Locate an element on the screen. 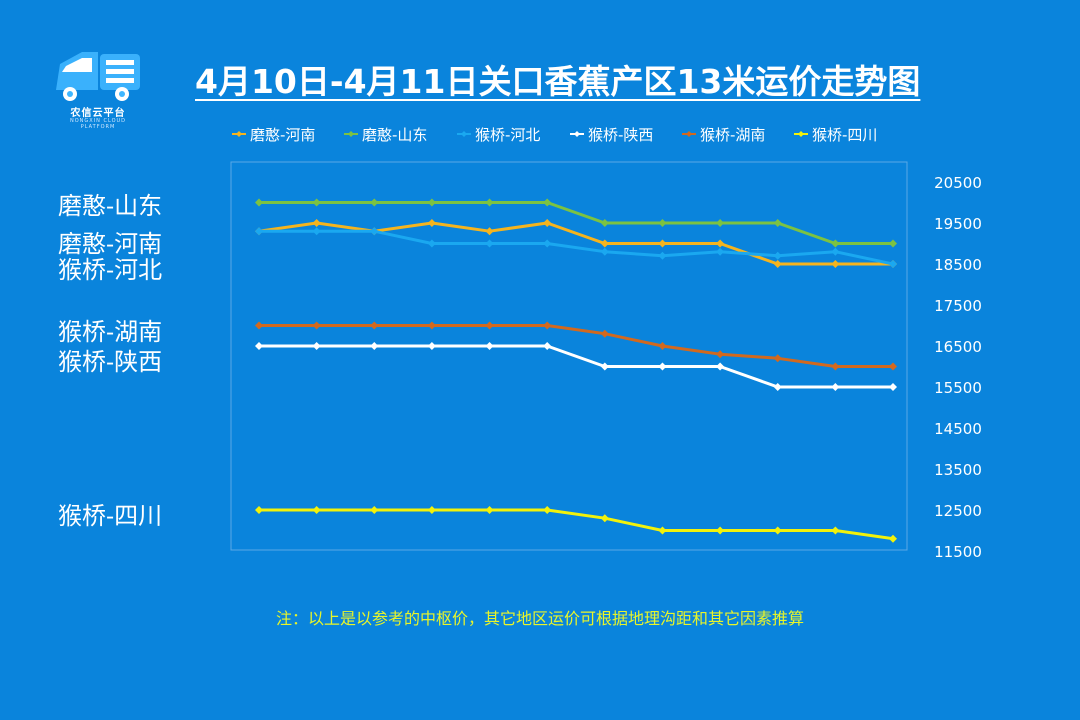 The width and height of the screenshot is (1080, 720). series-line-mohan-shandong is located at coordinates (576, 223).